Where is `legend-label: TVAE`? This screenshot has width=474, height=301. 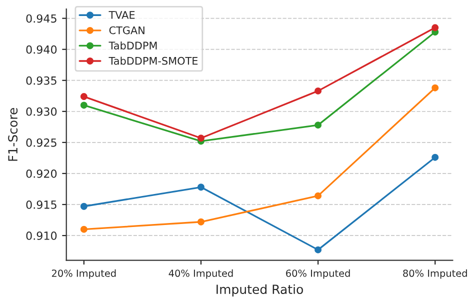 legend-label: TVAE is located at coordinates (121, 15).